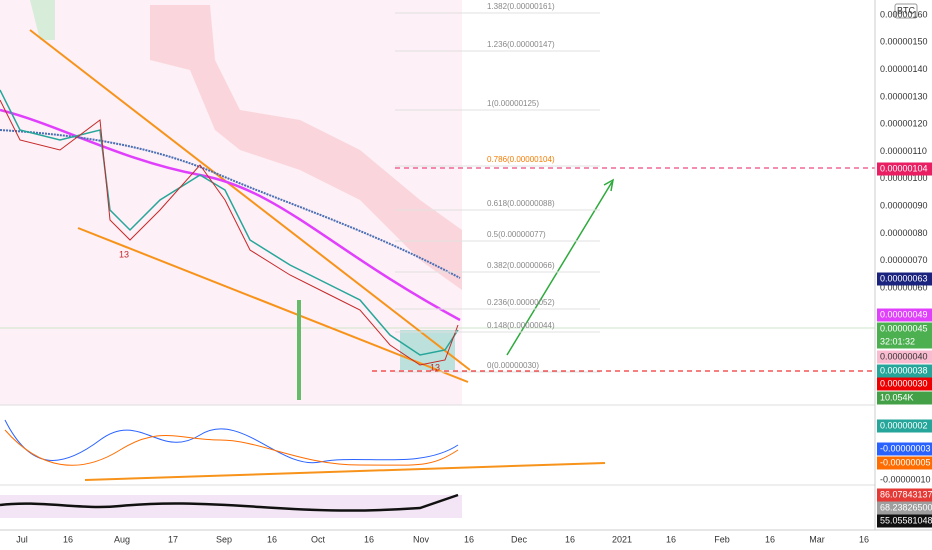  What do you see at coordinates (519, 539) in the screenshot?
I see `time-label: Dec` at bounding box center [519, 539].